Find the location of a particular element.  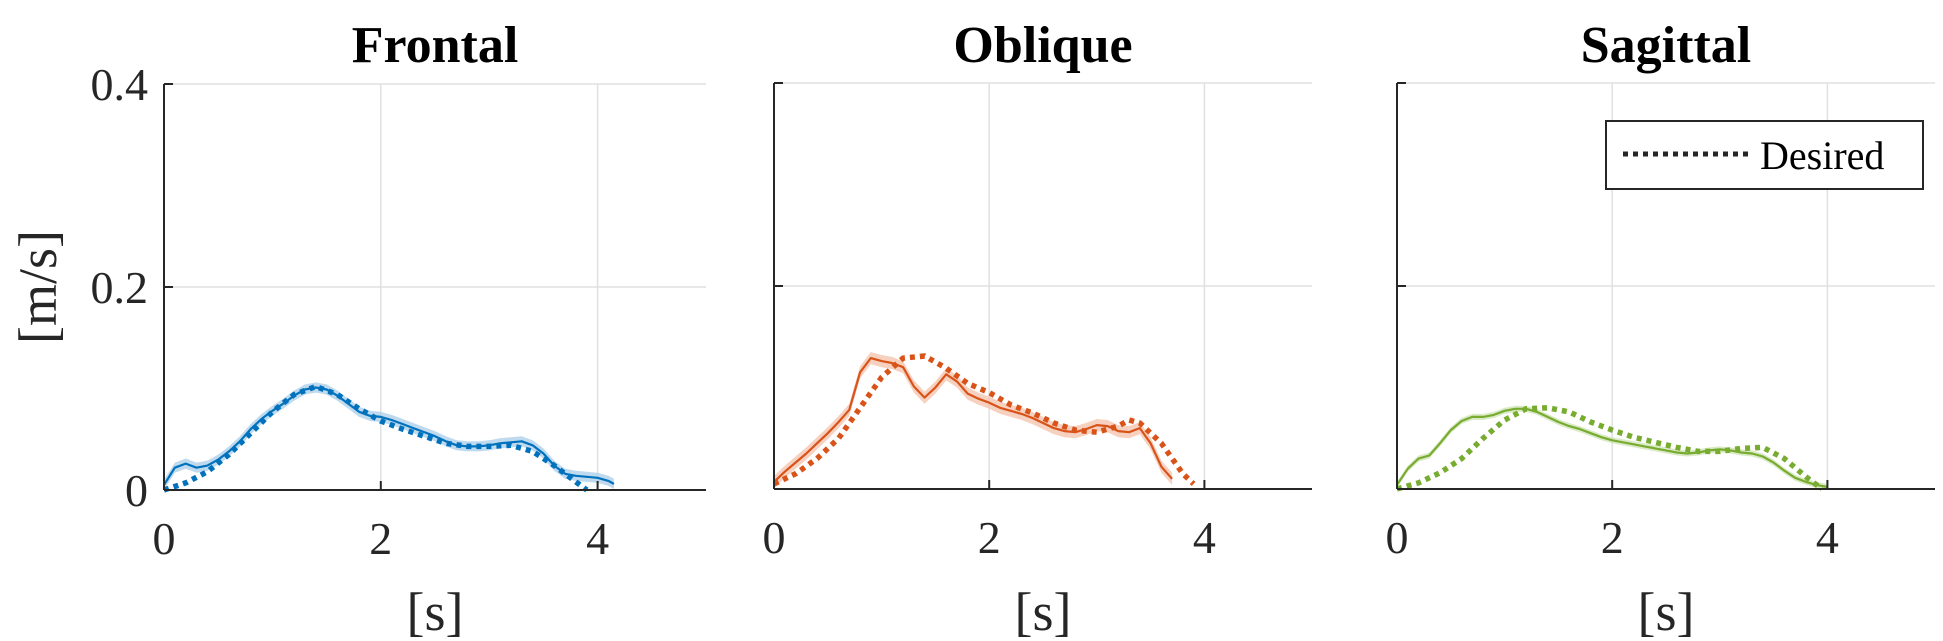

y-tick-label: 0 is located at coordinates (136, 490).